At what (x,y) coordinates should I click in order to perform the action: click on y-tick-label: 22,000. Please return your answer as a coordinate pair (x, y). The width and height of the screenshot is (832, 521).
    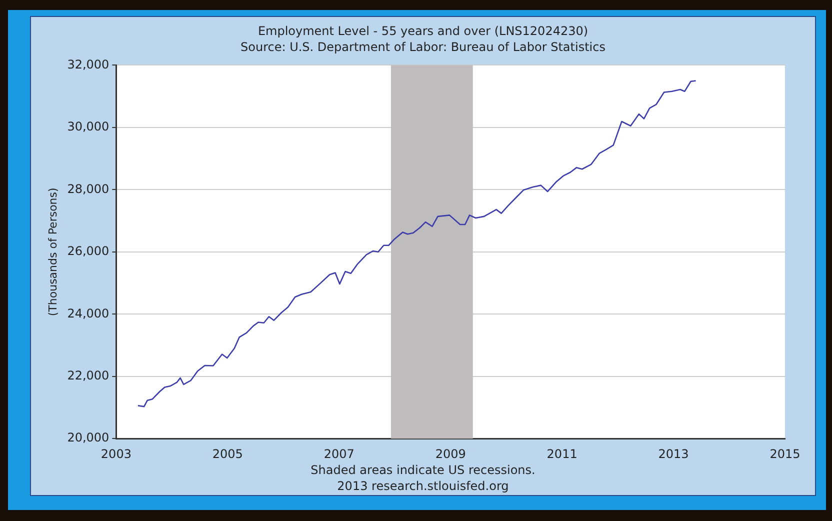
    Looking at the image, I should click on (88, 375).